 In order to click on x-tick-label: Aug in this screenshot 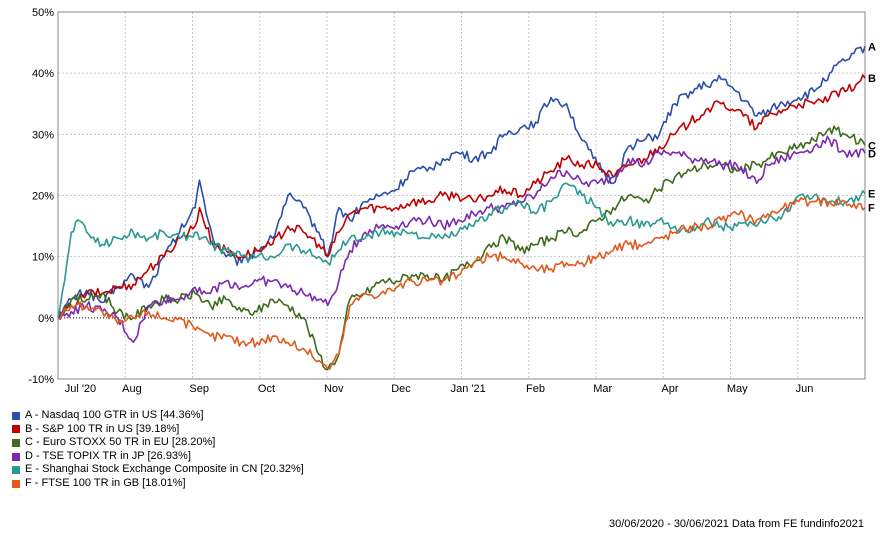, I will do `click(132, 389)`.